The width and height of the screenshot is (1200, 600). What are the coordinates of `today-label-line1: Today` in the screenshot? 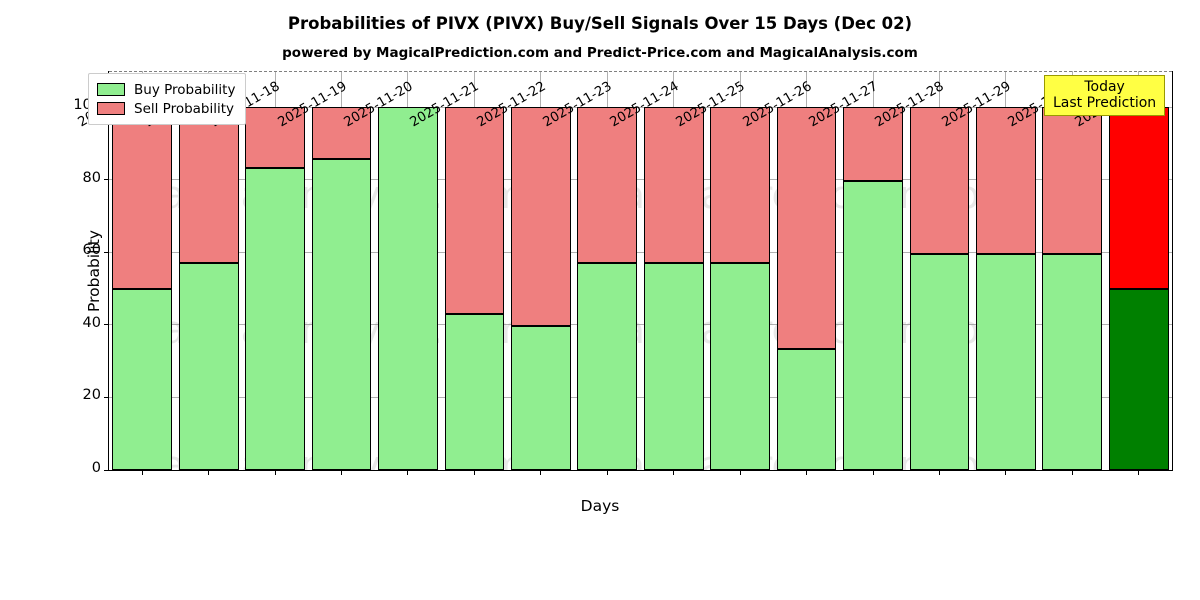 It's located at (1104, 87).